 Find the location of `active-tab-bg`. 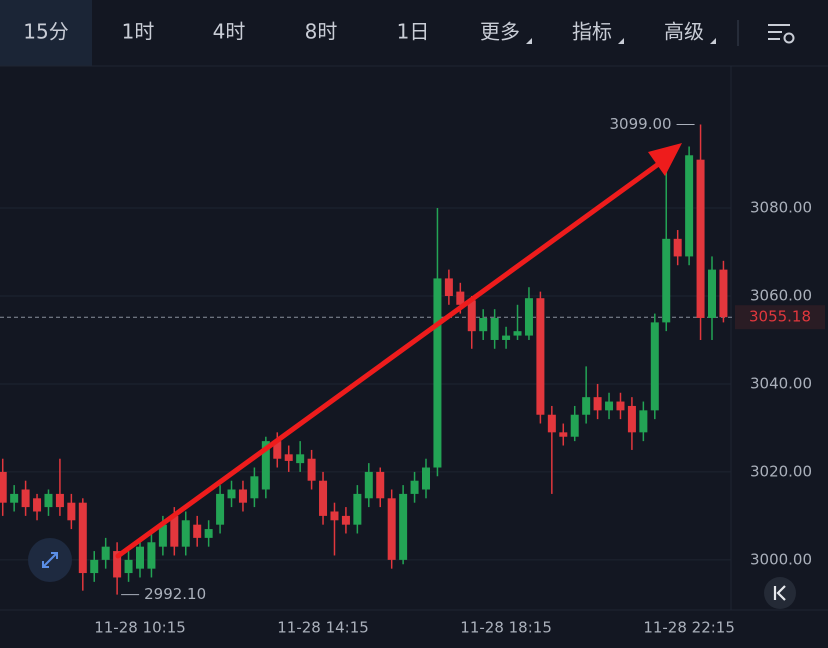

active-tab-bg is located at coordinates (46, 33).